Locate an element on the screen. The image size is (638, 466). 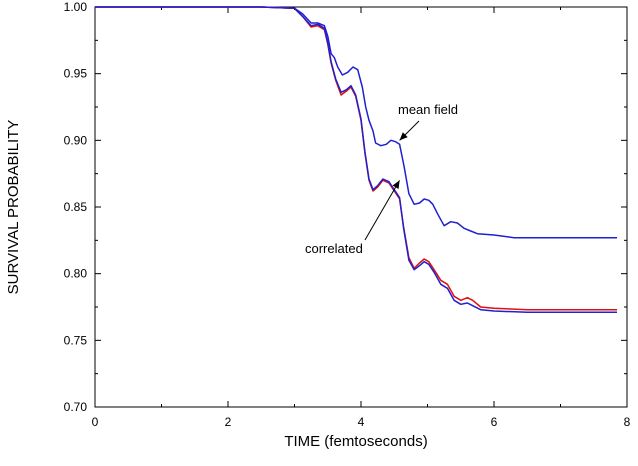
y-tick-label: 0.70 is located at coordinates (76, 407).